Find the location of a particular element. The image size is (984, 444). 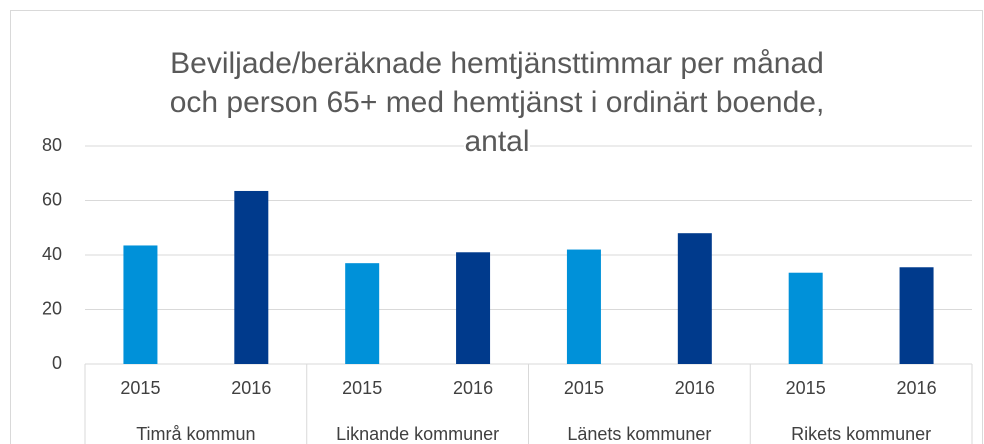

group-label: Länets kommuner is located at coordinates (639, 434).